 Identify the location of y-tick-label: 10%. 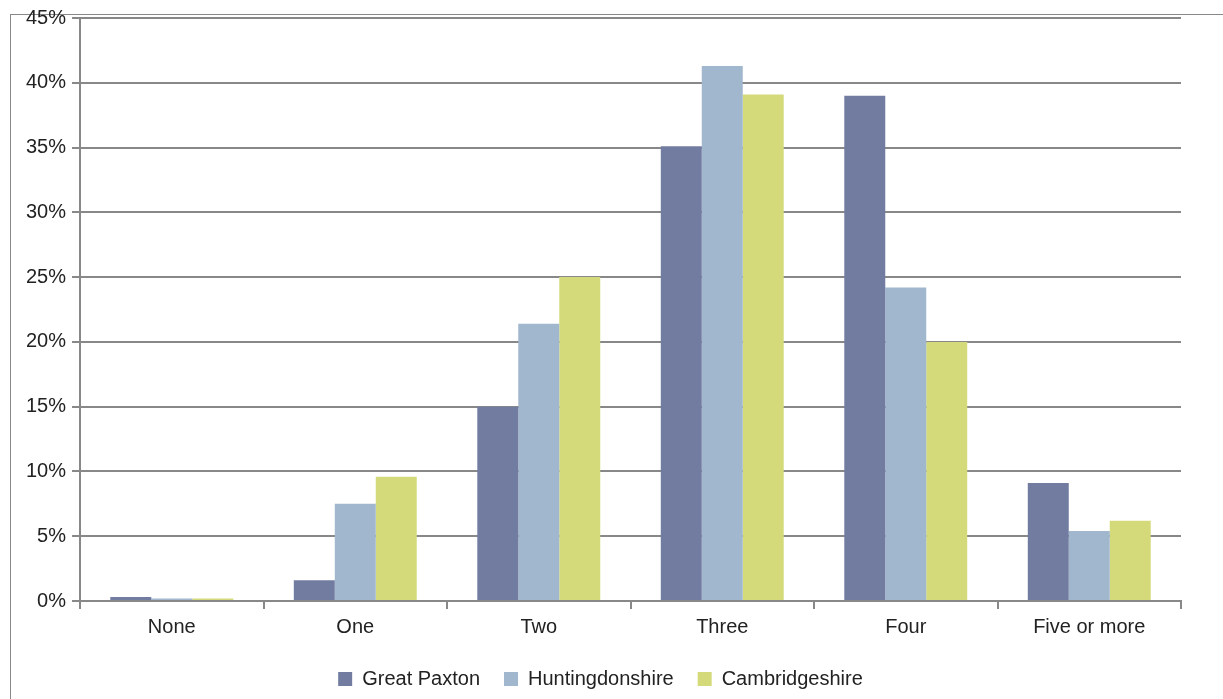
(46, 469).